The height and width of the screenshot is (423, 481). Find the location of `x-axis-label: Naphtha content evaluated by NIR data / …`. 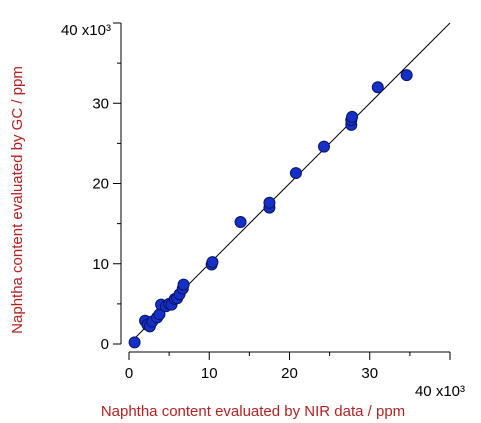

x-axis-label: Naphtha content evaluated by NIR data / … is located at coordinates (253, 411).